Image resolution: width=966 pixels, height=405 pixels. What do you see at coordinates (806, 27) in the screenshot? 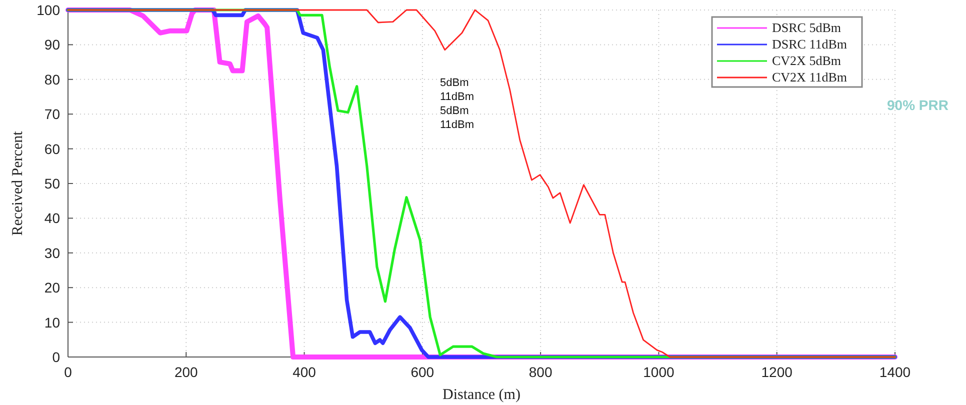
I see `legend-label: DSRC 5dBm` at bounding box center [806, 27].